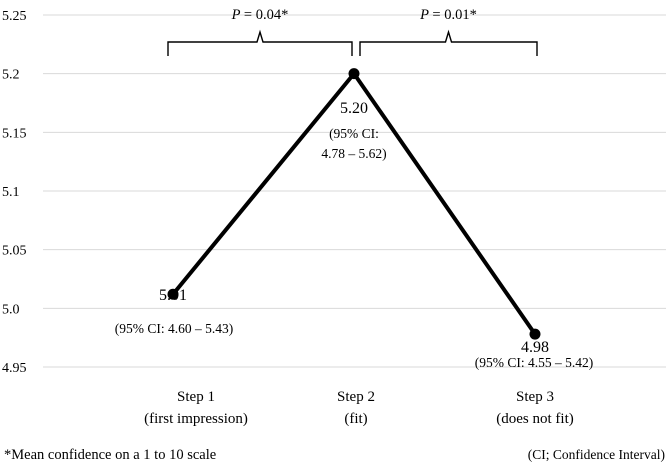 This screenshot has width=669, height=464. What do you see at coordinates (534, 419) in the screenshot?
I see `x-category-label-3: (does not fit)` at bounding box center [534, 419].